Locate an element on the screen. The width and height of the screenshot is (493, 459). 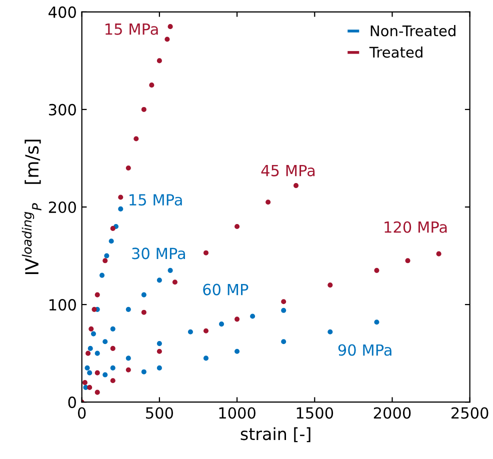
annotation: 90 MPa is located at coordinates (365, 350).